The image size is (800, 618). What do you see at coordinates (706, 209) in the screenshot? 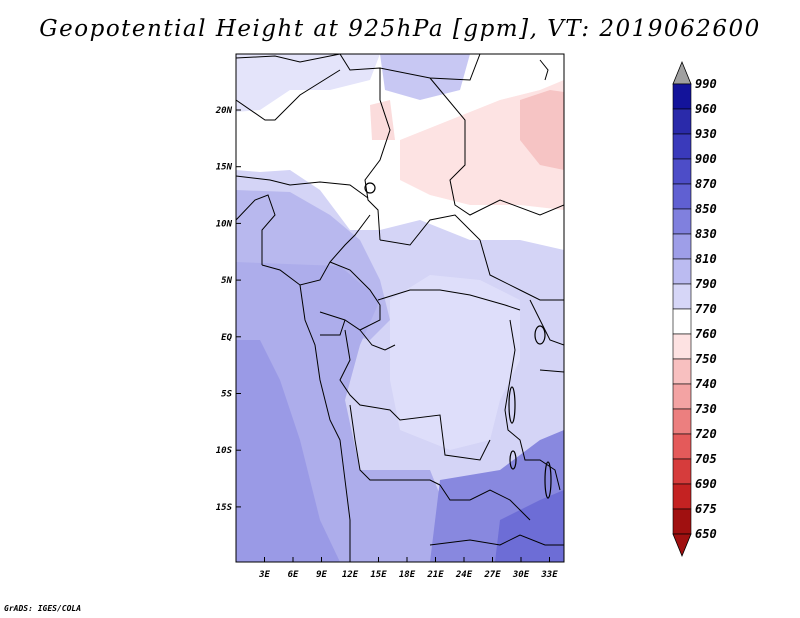
I see `colorbar-level-label: 850` at bounding box center [706, 209].